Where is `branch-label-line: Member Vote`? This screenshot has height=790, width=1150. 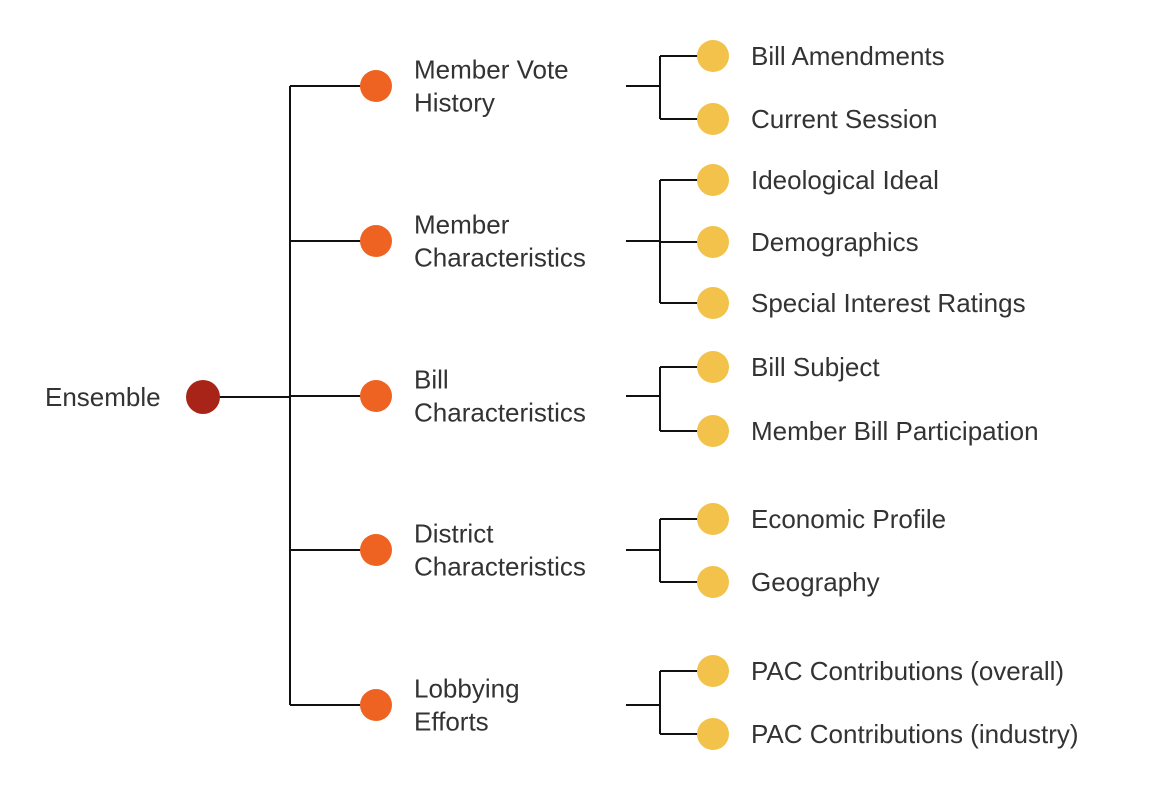 branch-label-line: Member Vote is located at coordinates (491, 70).